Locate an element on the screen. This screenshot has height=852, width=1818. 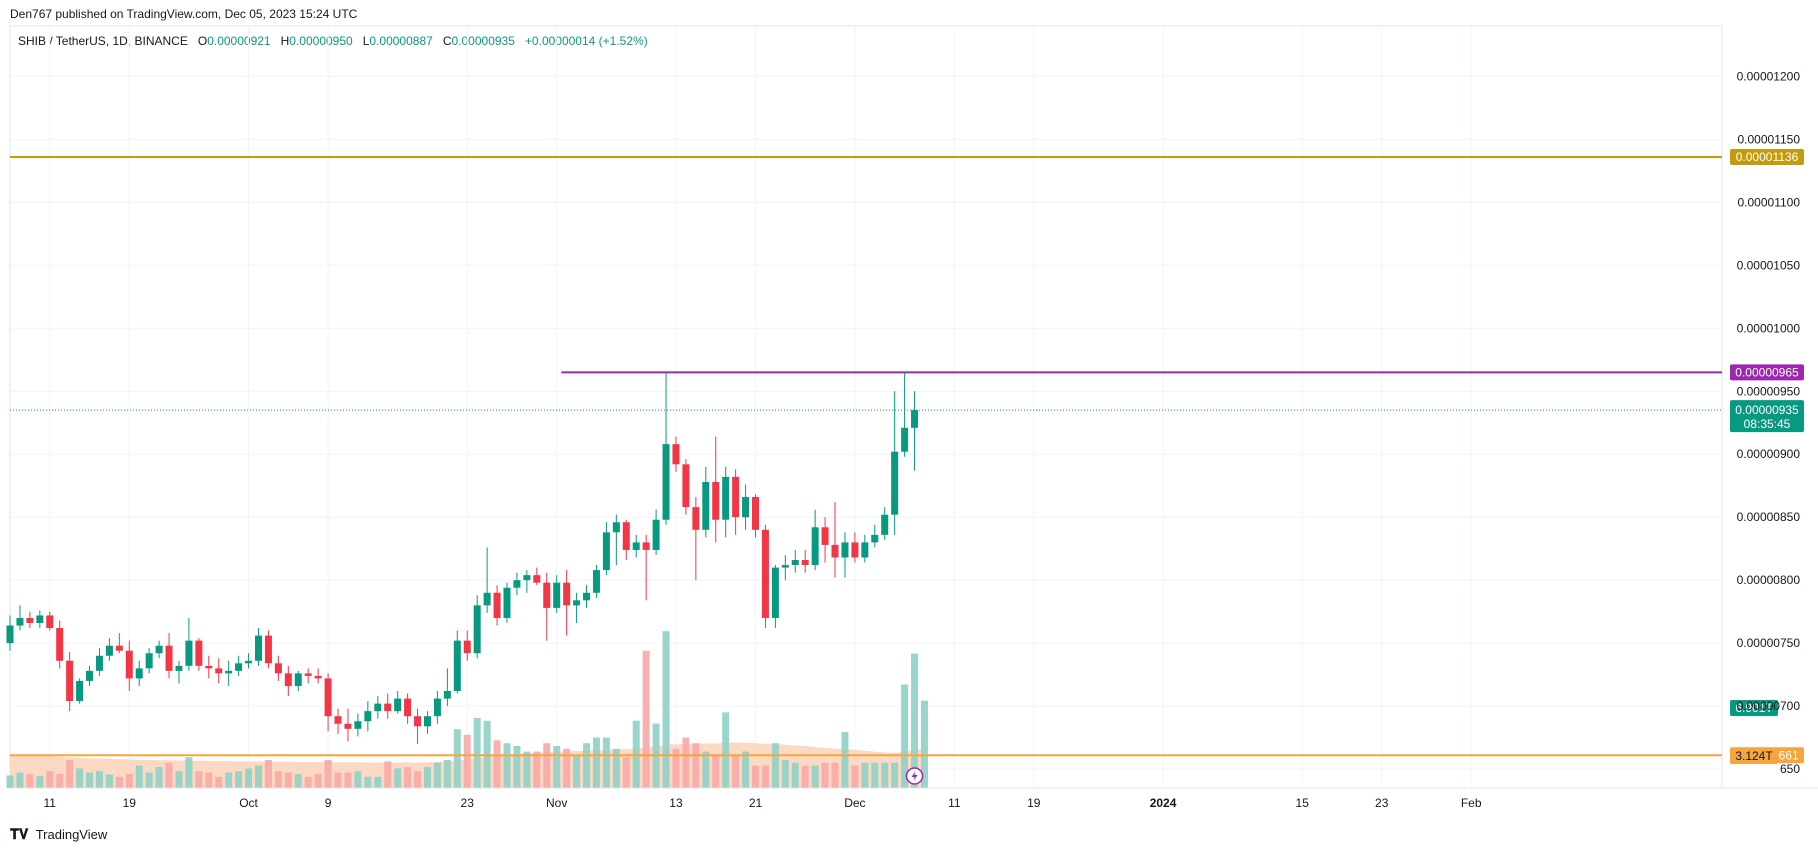
volume-last-tag is located at coordinates (1754, 756).